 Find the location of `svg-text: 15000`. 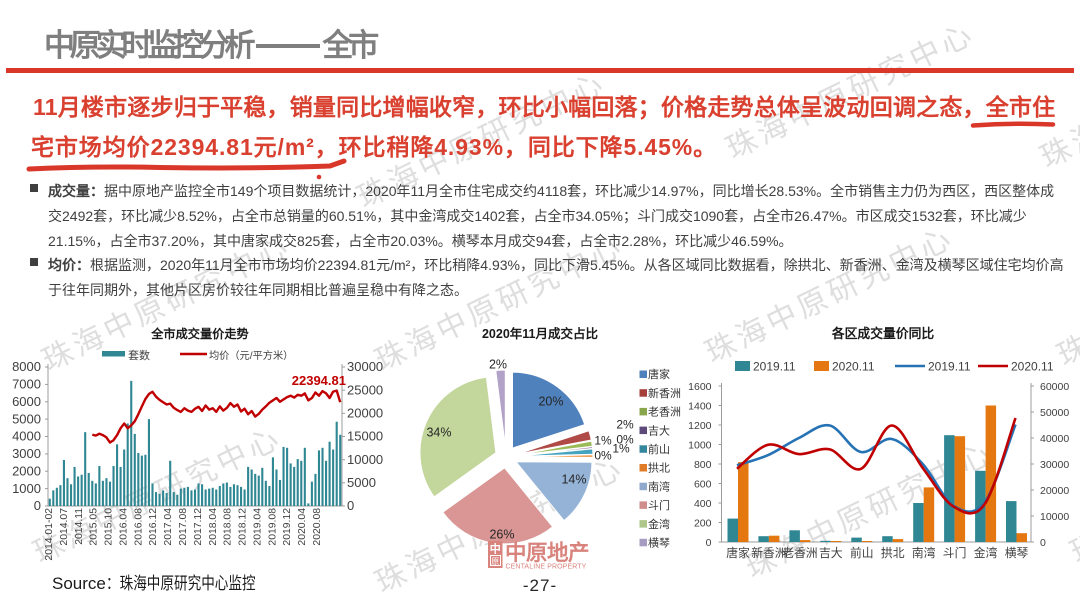

svg-text: 15000 is located at coordinates (365, 436).